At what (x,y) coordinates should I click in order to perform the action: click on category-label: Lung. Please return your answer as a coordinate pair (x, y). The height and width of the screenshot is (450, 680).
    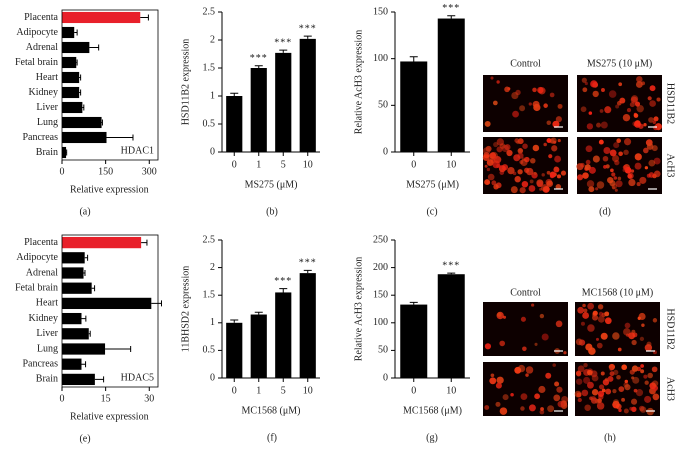
    Looking at the image, I should click on (47, 122).